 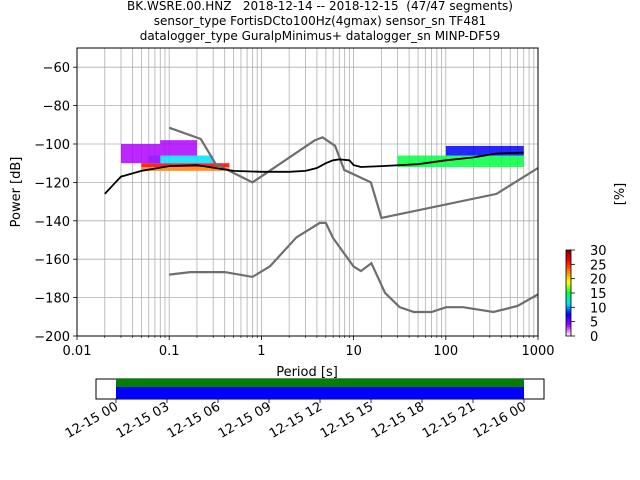 What do you see at coordinates (537, 351) in the screenshot?
I see `x-tick-label: 1000` at bounding box center [537, 351].